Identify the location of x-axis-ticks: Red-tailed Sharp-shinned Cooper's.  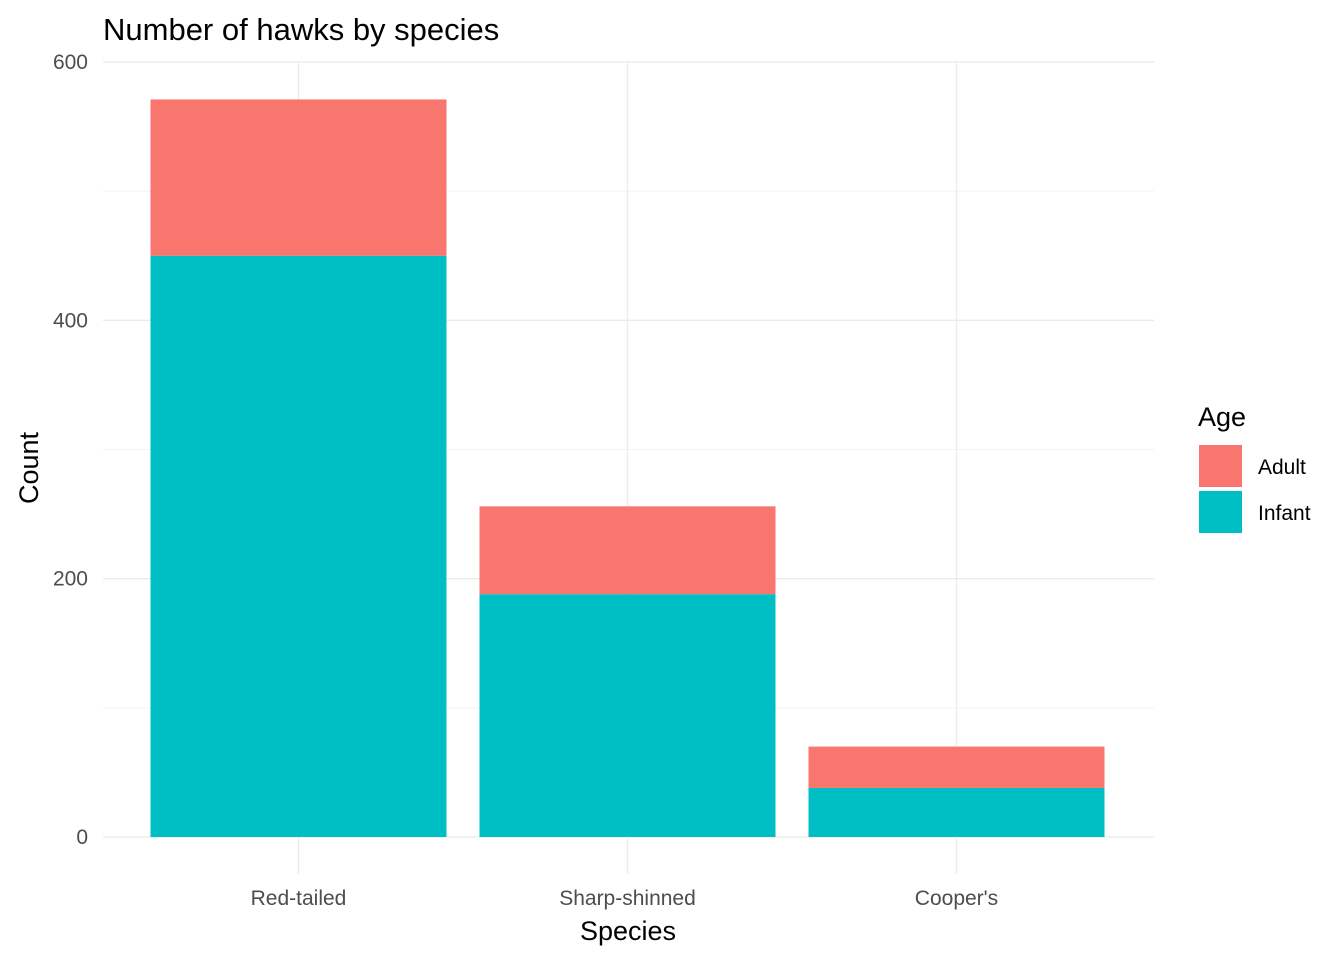
(625, 898).